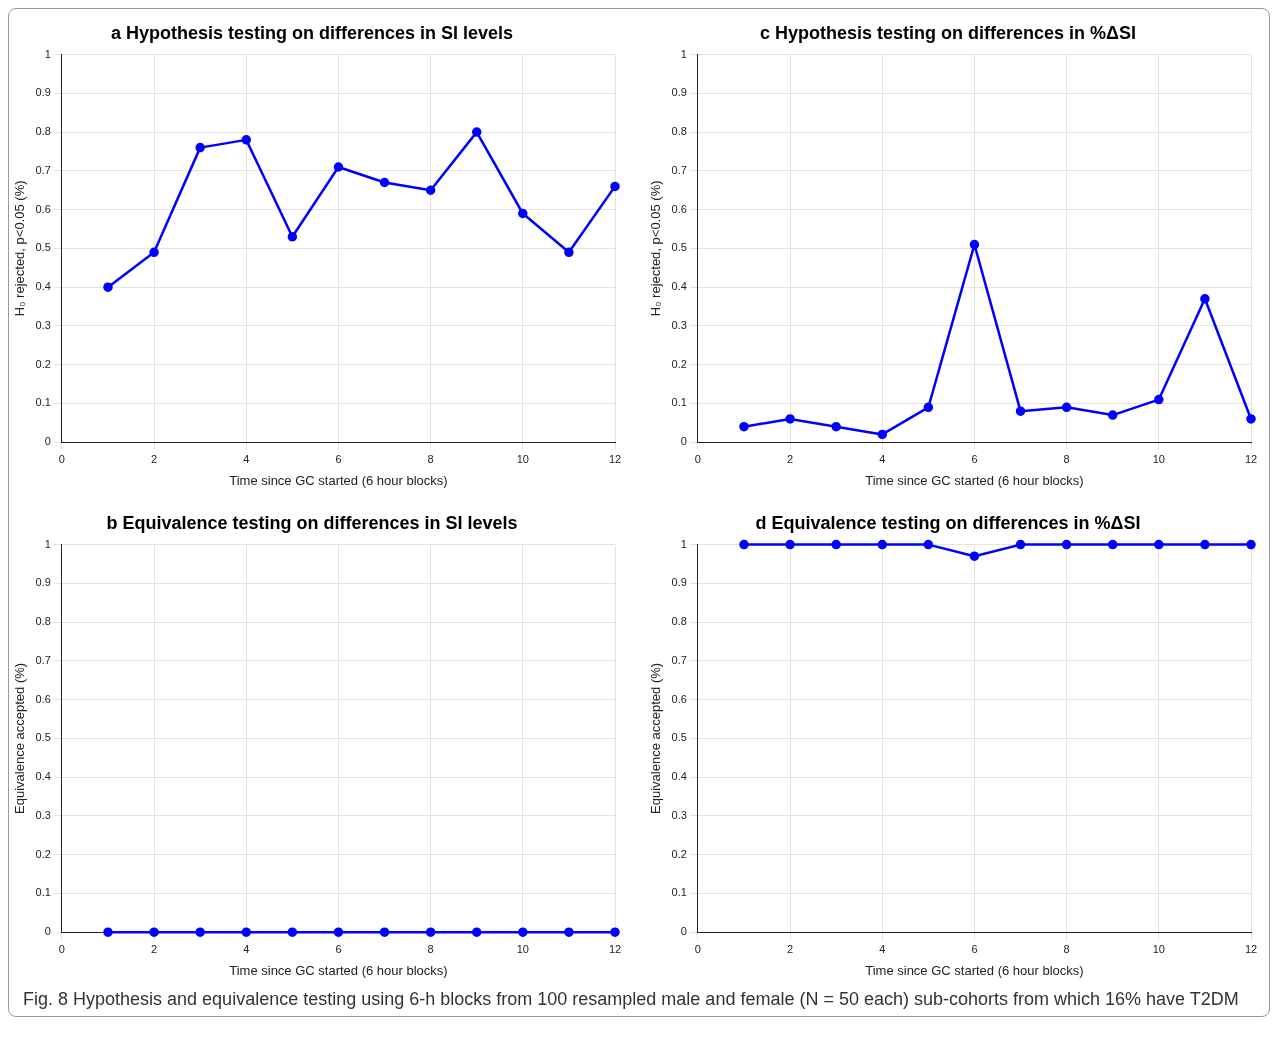 The height and width of the screenshot is (1046, 1285). Describe the element at coordinates (656, 248) in the screenshot. I see `y-axis-title: H₀ rejected, p<0.05 (%)` at that location.